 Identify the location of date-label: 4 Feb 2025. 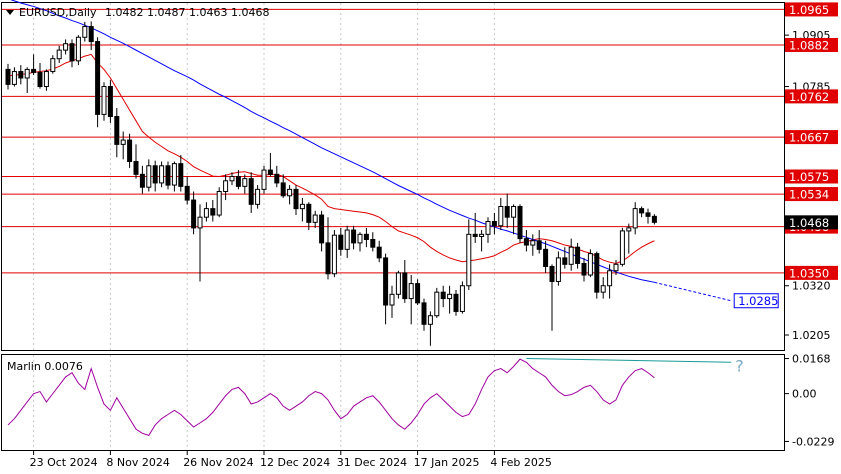
(520, 462).